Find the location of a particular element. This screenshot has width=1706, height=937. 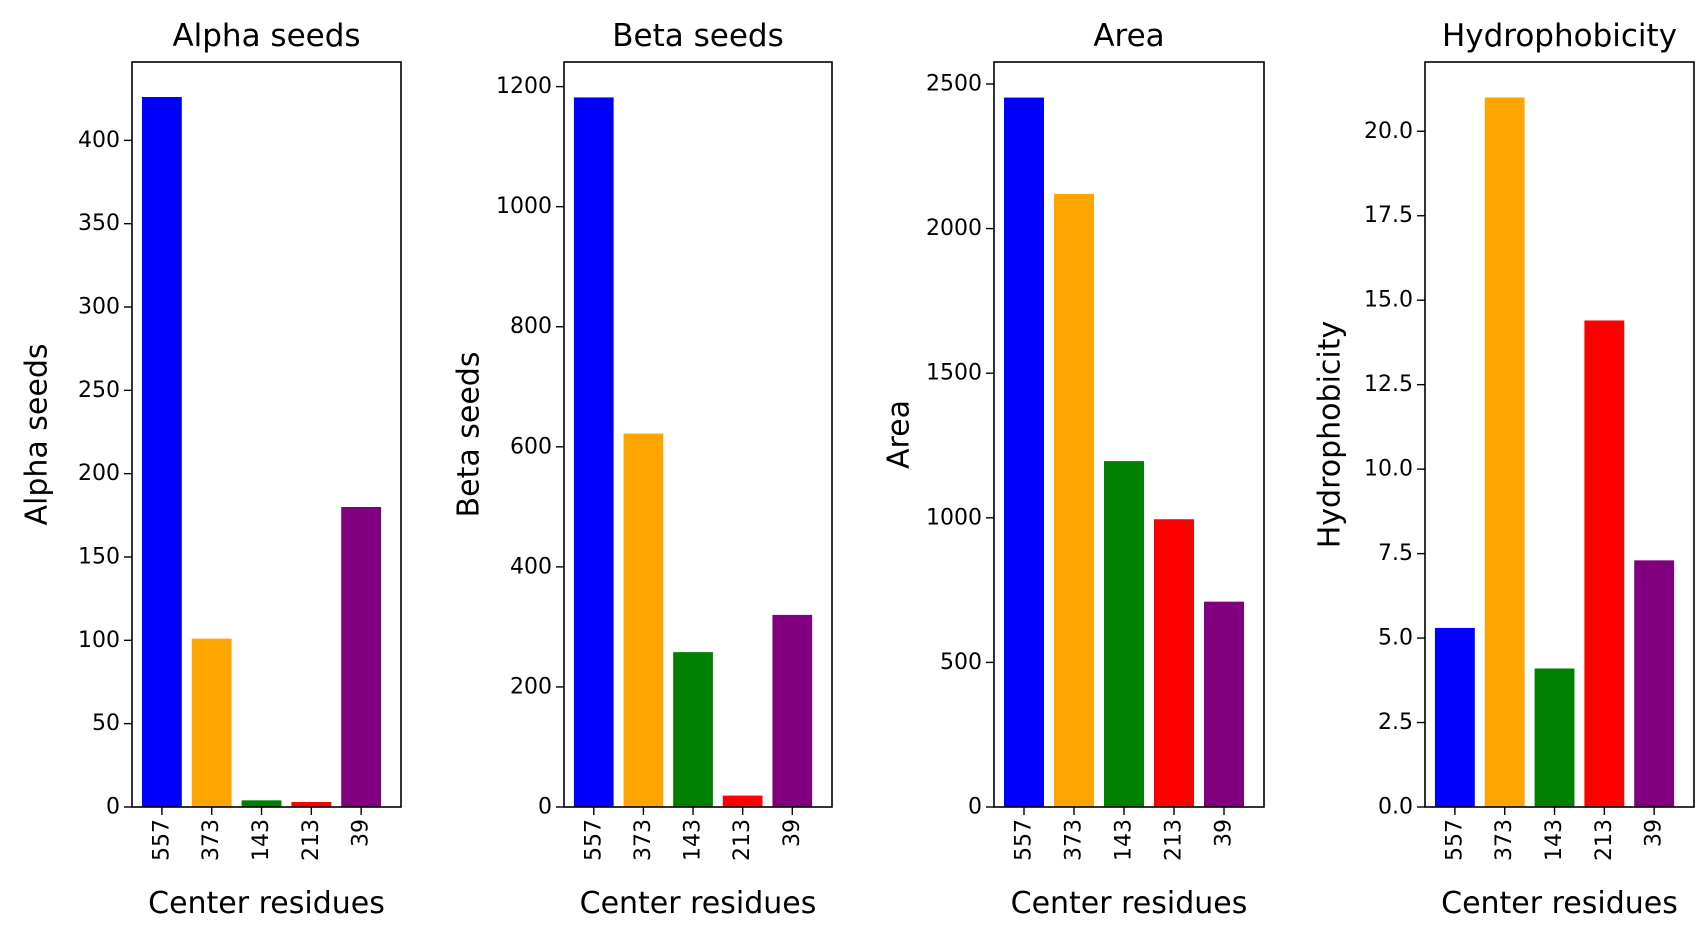

y-tick-label: 500 is located at coordinates (961, 662).